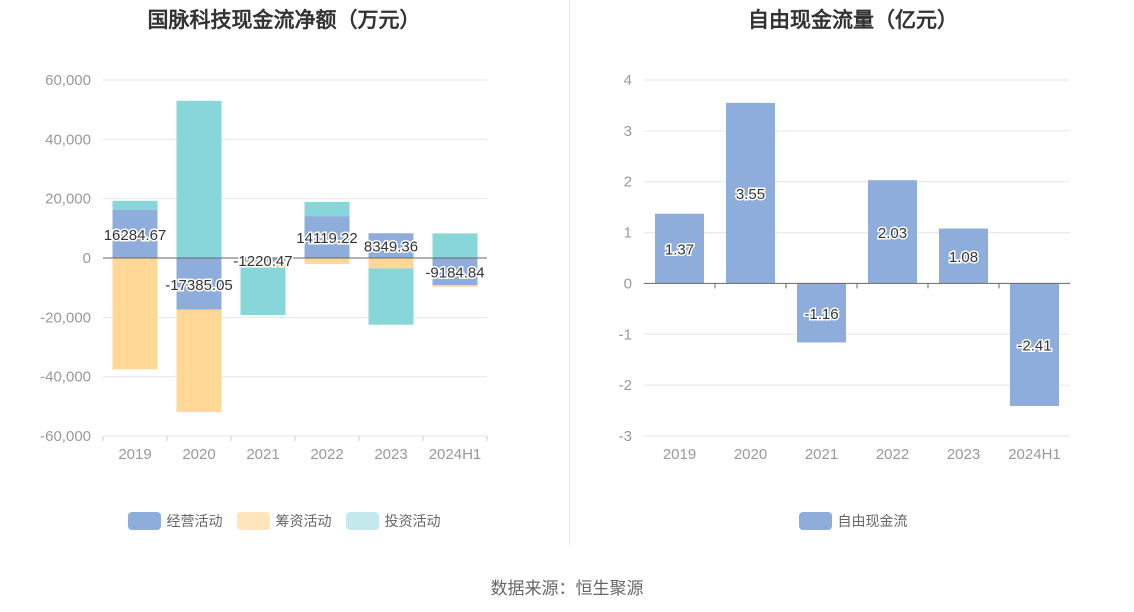 Image resolution: width=1134 pixels, height=612 pixels. What do you see at coordinates (65, 317) in the screenshot?
I see `y-tick-label: -20,000` at bounding box center [65, 317].